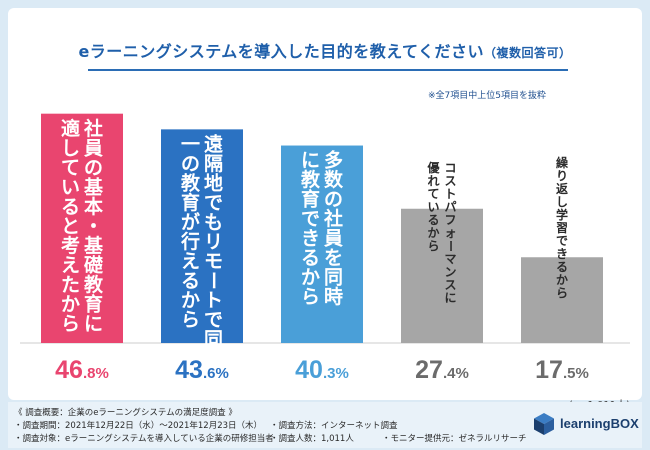 The height and width of the screenshot is (450, 650). Describe the element at coordinates (544, 424) in the screenshot. I see `cube-icon` at that location.